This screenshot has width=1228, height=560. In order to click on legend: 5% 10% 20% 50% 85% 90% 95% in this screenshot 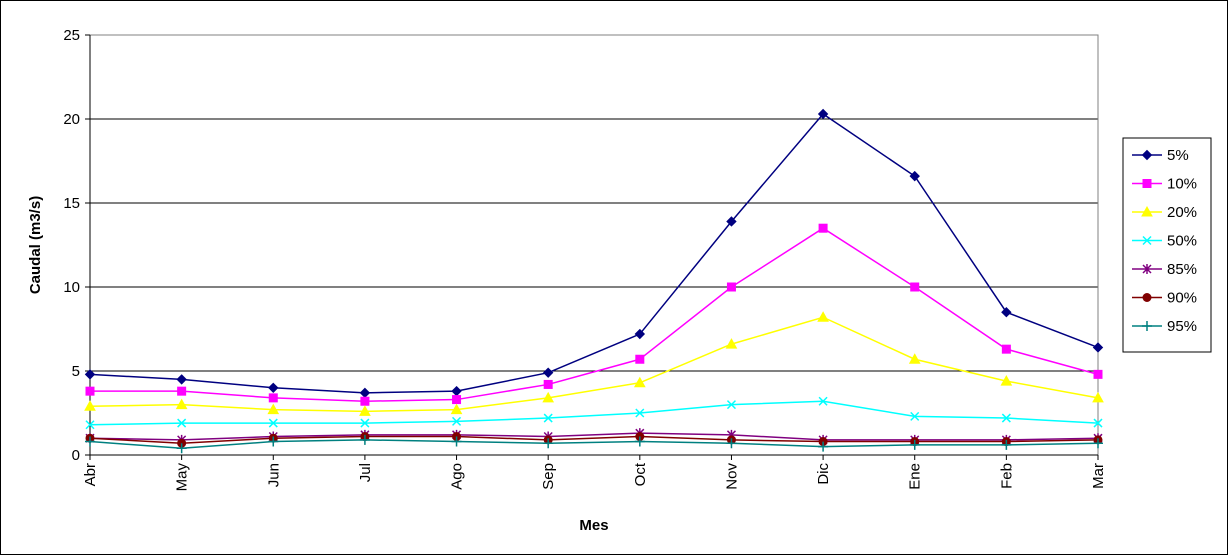, I will do `click(1167, 245)`.